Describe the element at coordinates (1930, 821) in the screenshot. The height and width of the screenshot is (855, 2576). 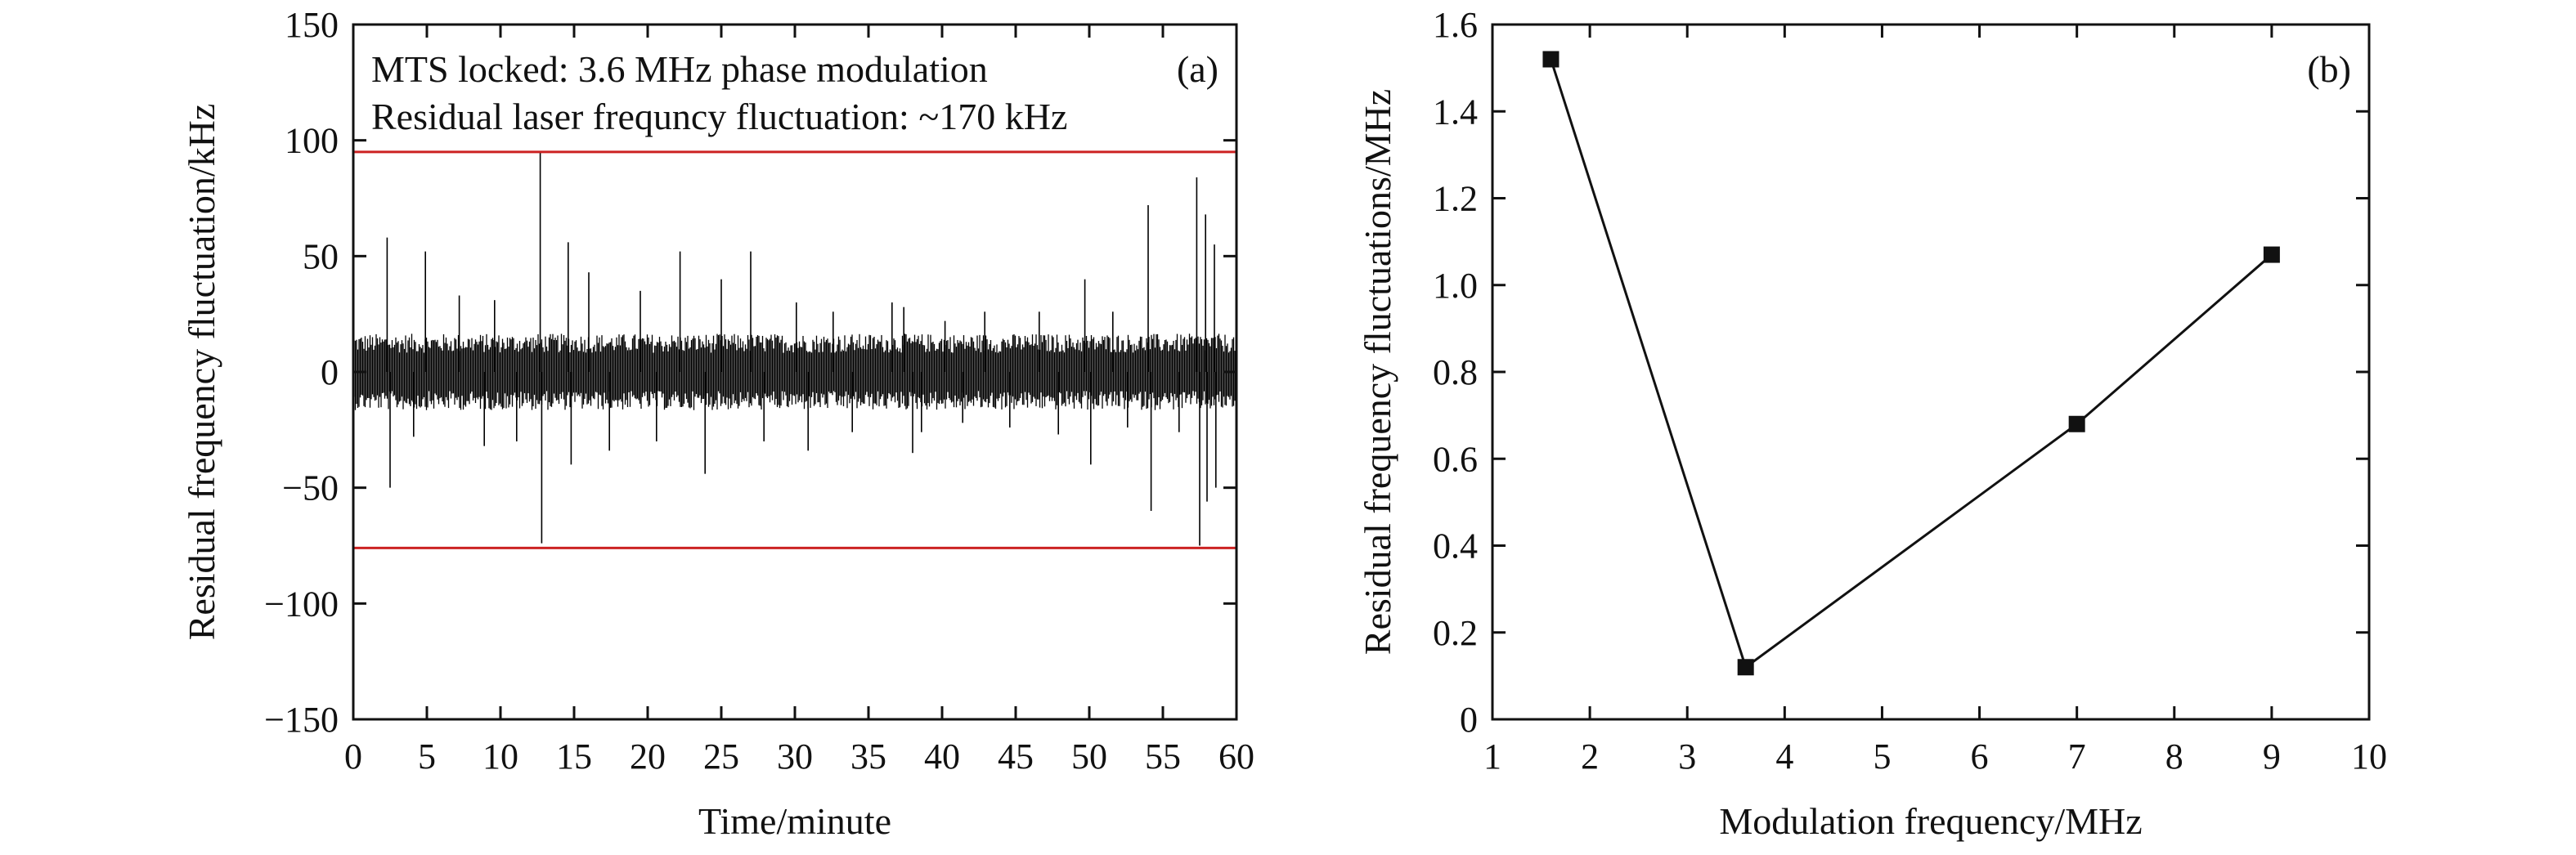
I see `panel-b-x-axis-label: Modulation frequency/MHz` at that location.